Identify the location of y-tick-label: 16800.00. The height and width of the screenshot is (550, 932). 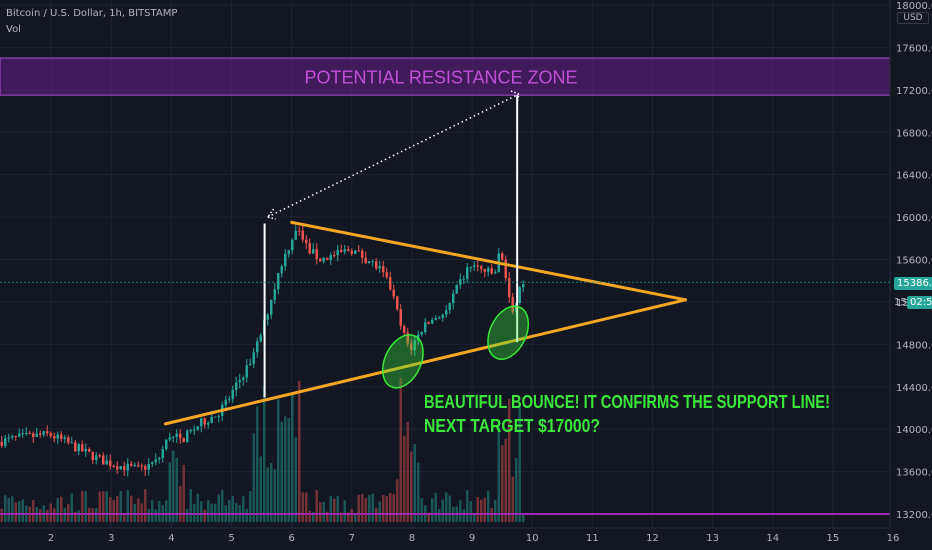
(914, 133).